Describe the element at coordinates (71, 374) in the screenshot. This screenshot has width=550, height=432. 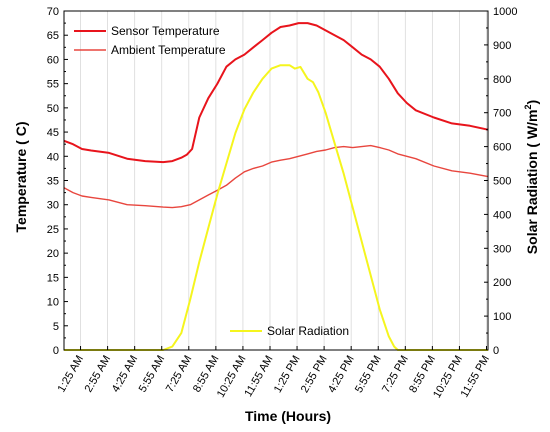
I see `x-tick-label-0: 1:25 AM` at that location.